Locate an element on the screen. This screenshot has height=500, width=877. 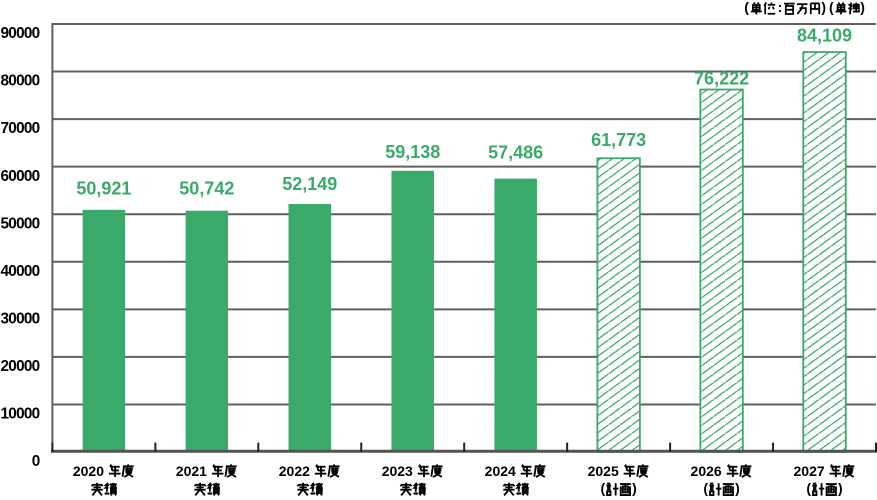
svg-text: 10000 is located at coordinates (19, 414).